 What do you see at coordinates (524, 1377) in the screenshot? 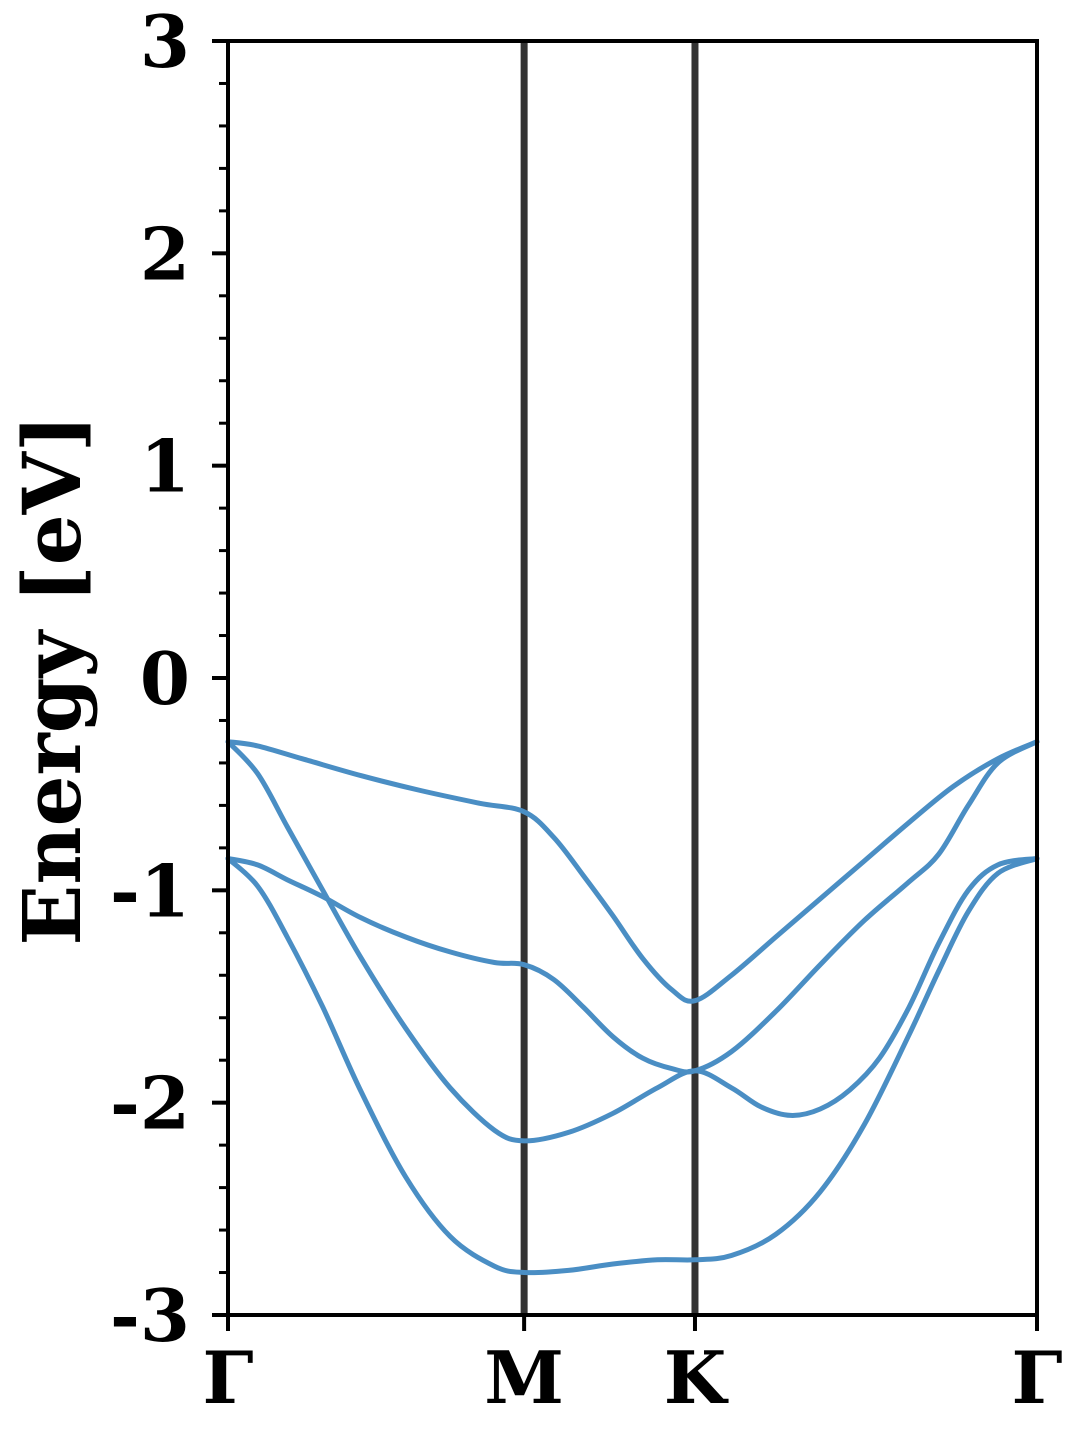
I see `x-tick-label: M` at bounding box center [524, 1377].